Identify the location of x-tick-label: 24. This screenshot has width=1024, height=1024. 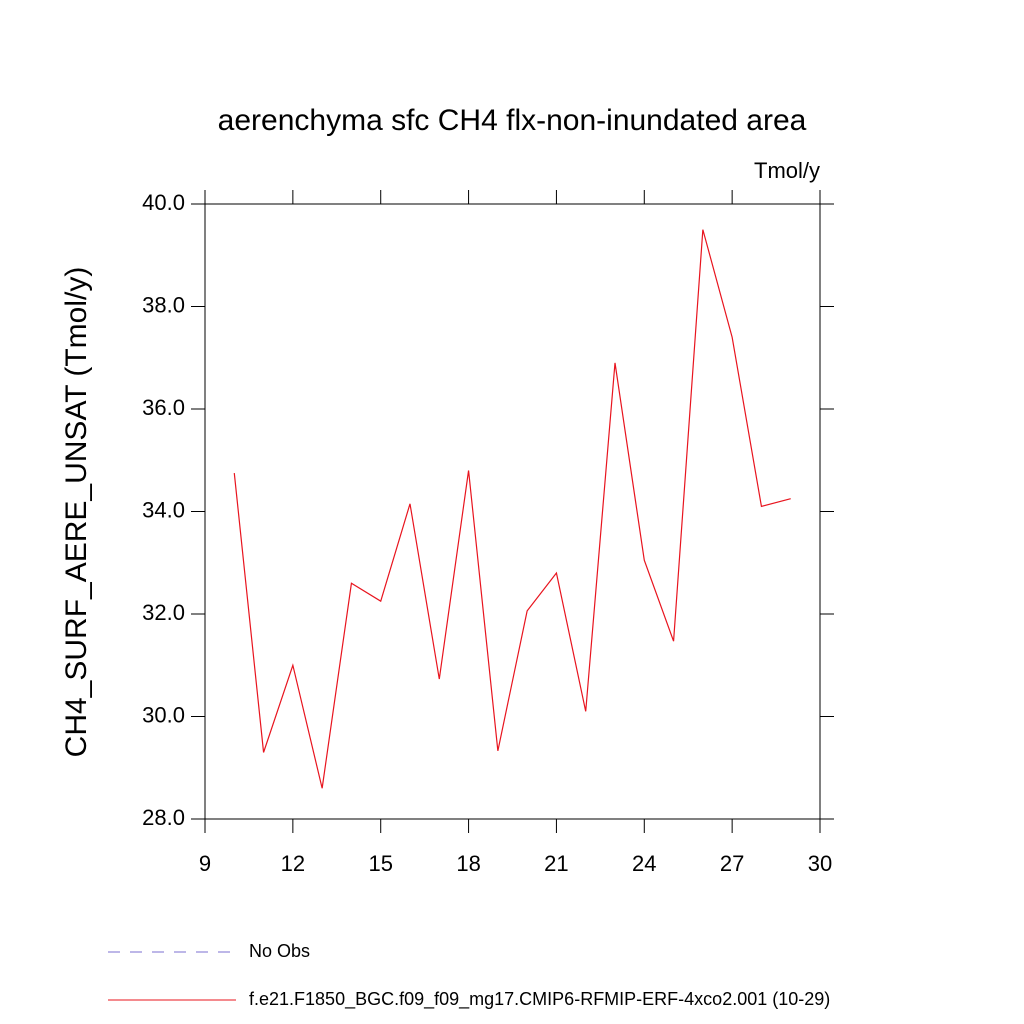
(644, 863).